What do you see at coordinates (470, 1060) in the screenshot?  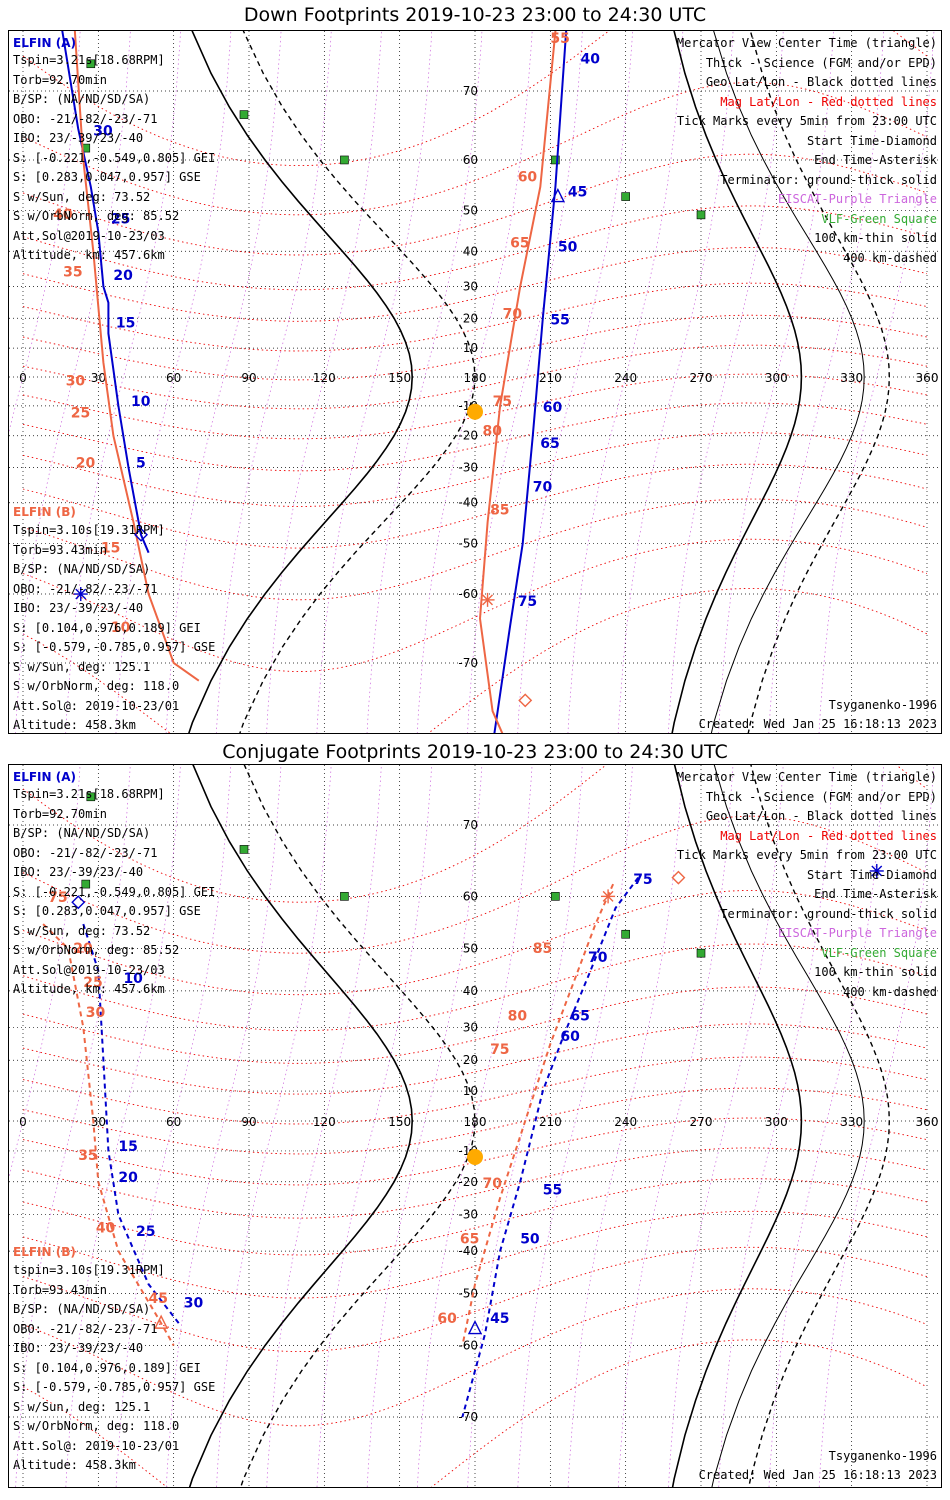 I see `y-tick-label: 20` at bounding box center [470, 1060].